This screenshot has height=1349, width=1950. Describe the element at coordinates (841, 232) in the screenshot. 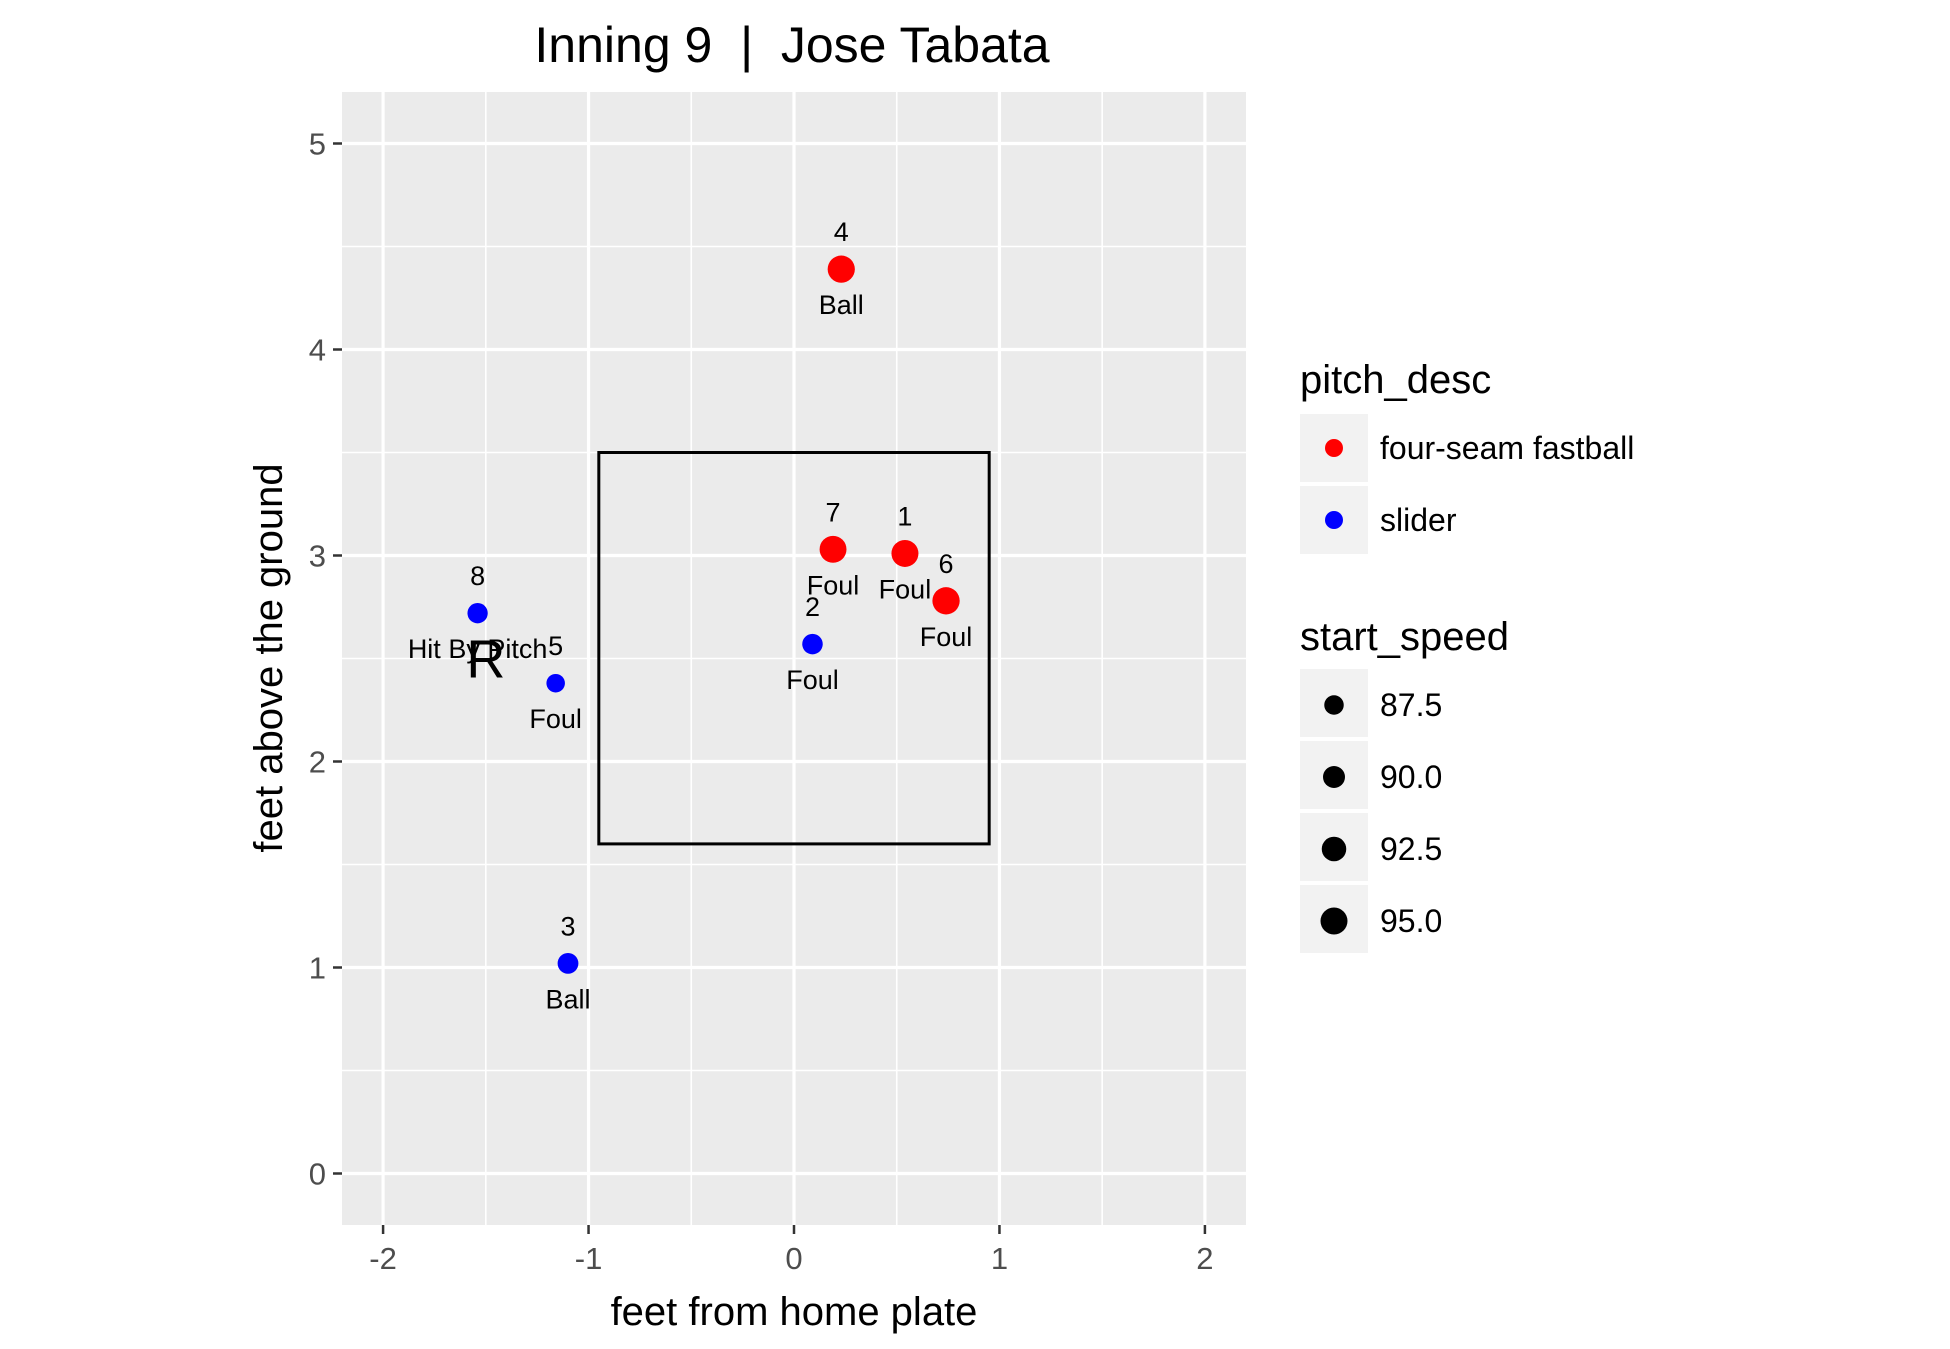

I see `pitch-number-label: 4` at that location.